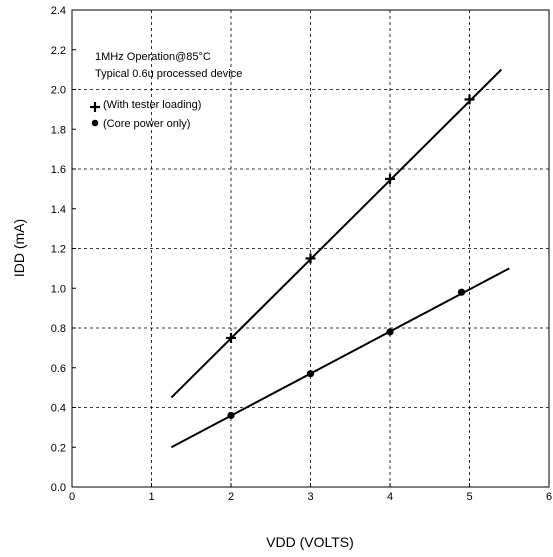 This screenshot has height=557, width=553. What do you see at coordinates (145, 114) in the screenshot?
I see `legend: (With tester loading) (Core power only)` at bounding box center [145, 114].